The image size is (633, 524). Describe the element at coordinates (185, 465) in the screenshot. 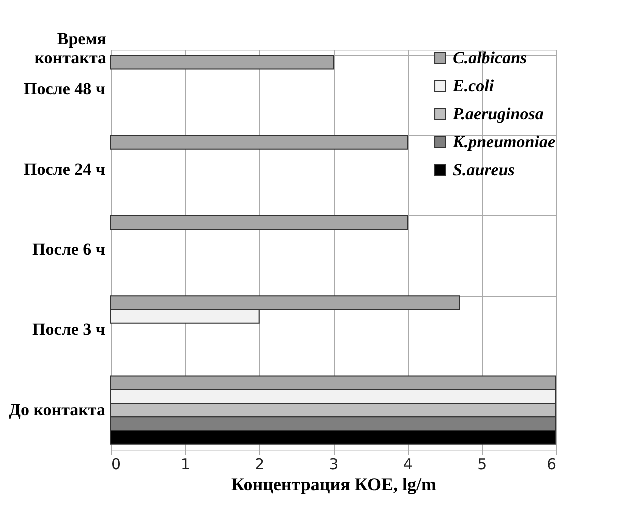

I see `x-tick-label: 1` at that location.